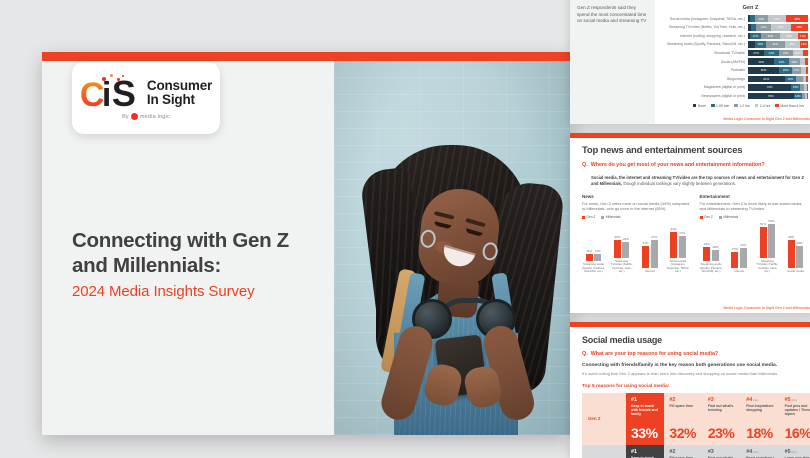  What do you see at coordinates (753, 217) in the screenshot?
I see `ent-chart-legend: Gen Z Millennials` at bounding box center [753, 217].